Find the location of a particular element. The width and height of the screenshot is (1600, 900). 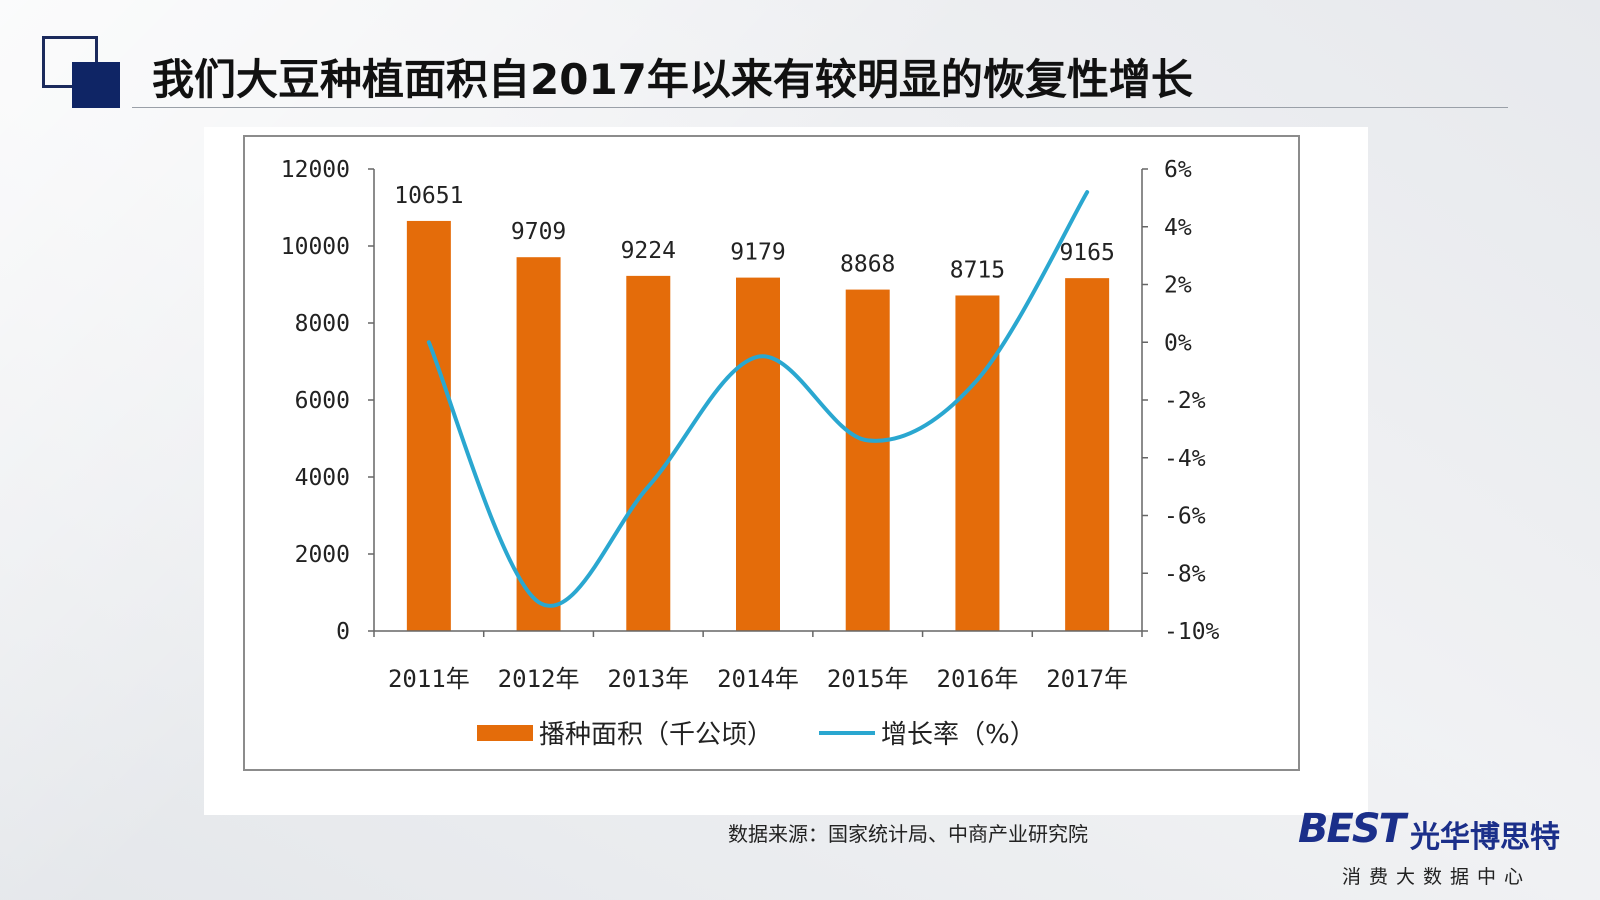

x-tick-label: 2017年 is located at coordinates (1087, 679).